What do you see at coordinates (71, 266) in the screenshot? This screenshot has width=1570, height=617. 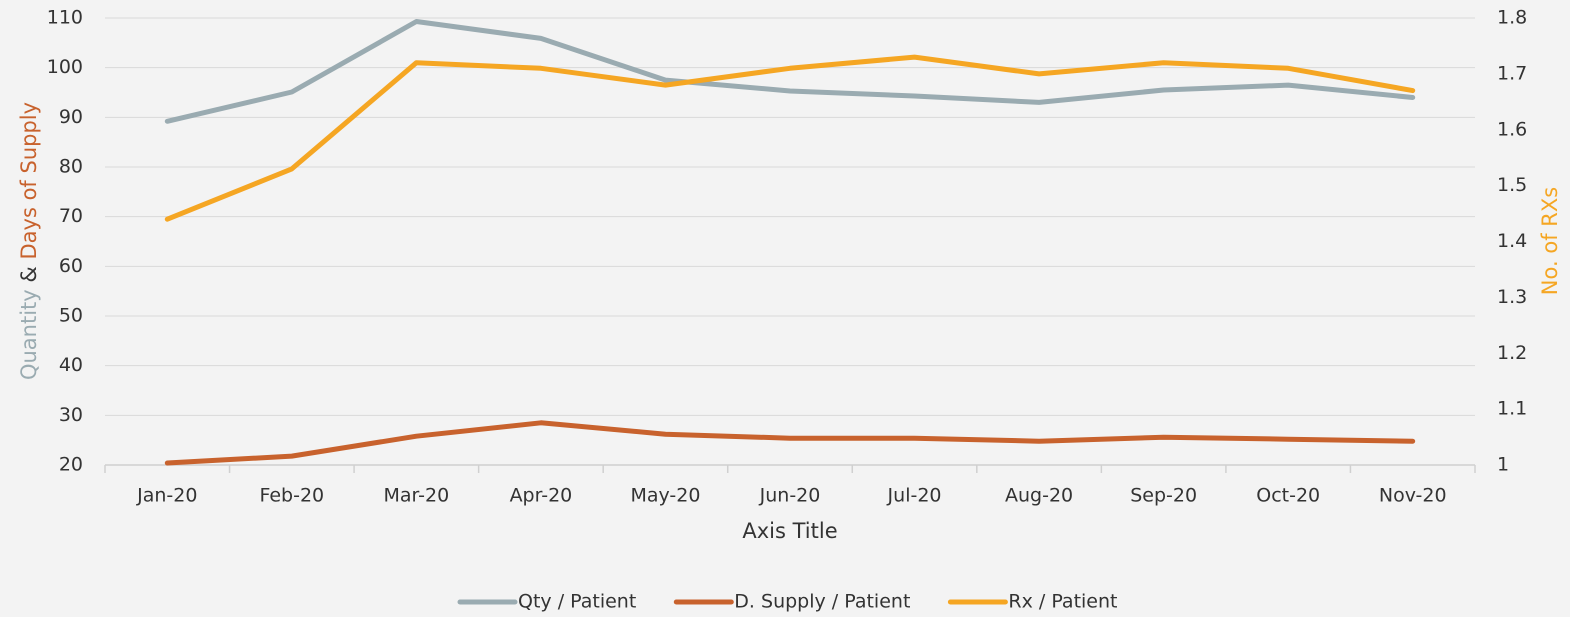 I see `y-tick-label: 60` at bounding box center [71, 266].